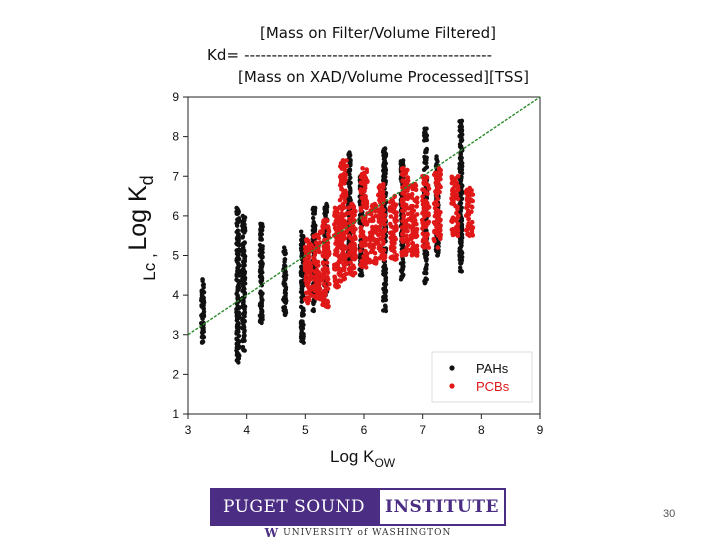  I want to click on y-tick-label: 5, so click(175, 256).